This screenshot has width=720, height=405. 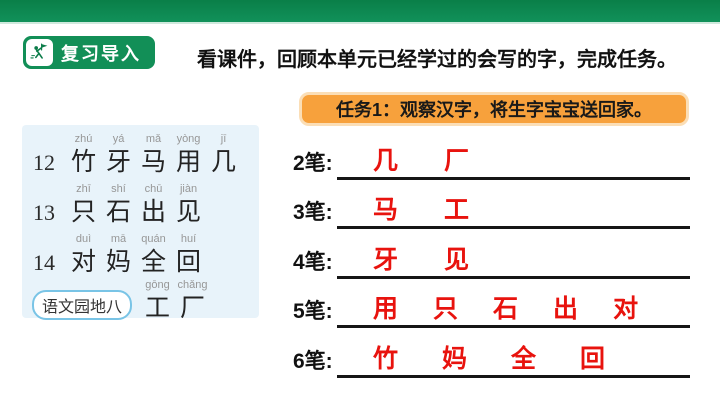 I want to click on hanzi: 马, so click(x=153, y=162).